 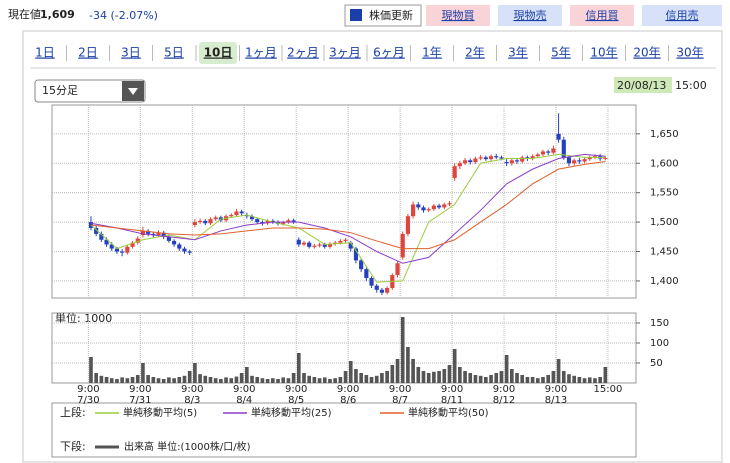 I want to click on tab: 3日, so click(x=131, y=53).